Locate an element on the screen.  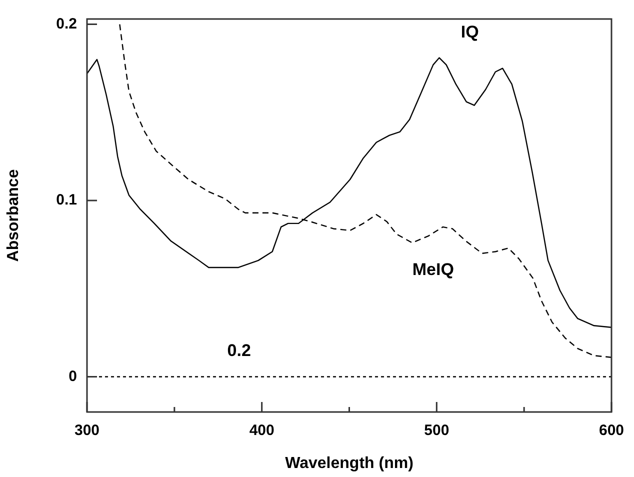
x-axis-title: Wavelength (nm) is located at coordinates (349, 463).